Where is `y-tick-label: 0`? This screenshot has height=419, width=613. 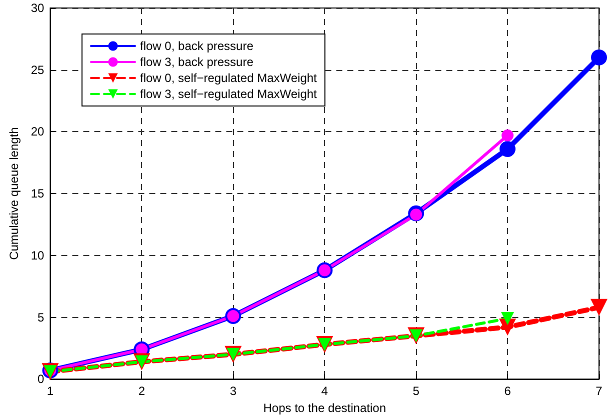
y-tick-label: 0 is located at coordinates (41, 379).